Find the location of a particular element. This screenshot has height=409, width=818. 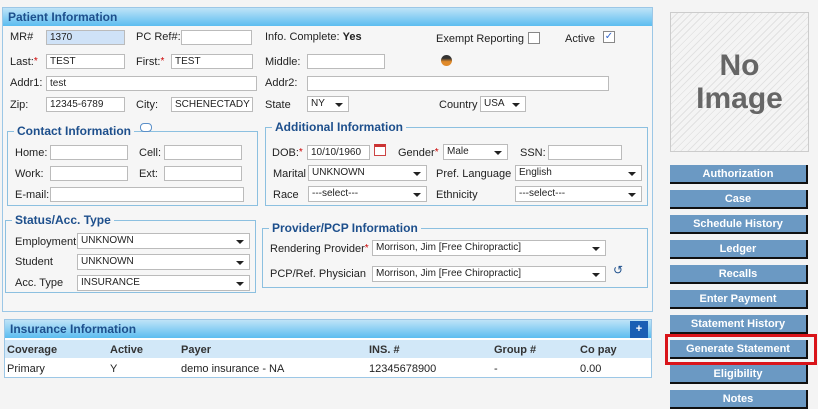

work-field is located at coordinates (89, 173).